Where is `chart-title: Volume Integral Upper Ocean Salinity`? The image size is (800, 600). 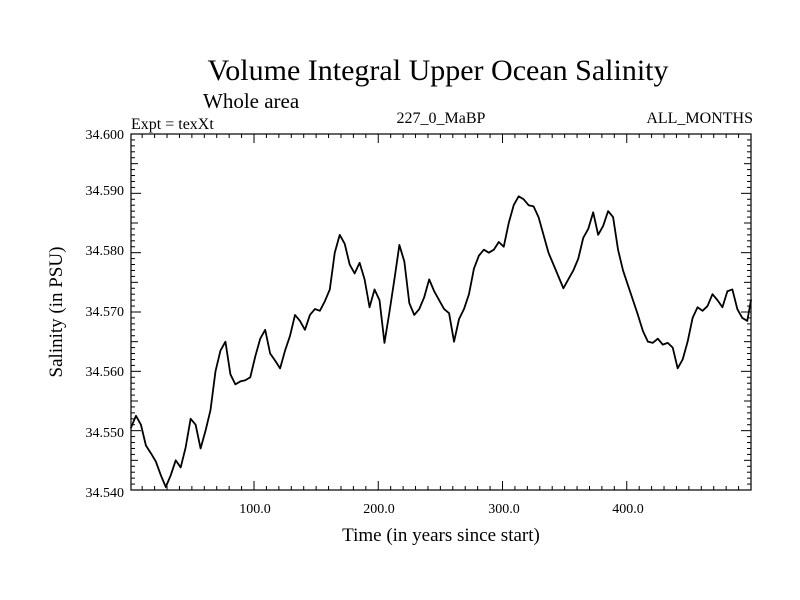
chart-title: Volume Integral Upper Ocean Salinity is located at coordinates (438, 70).